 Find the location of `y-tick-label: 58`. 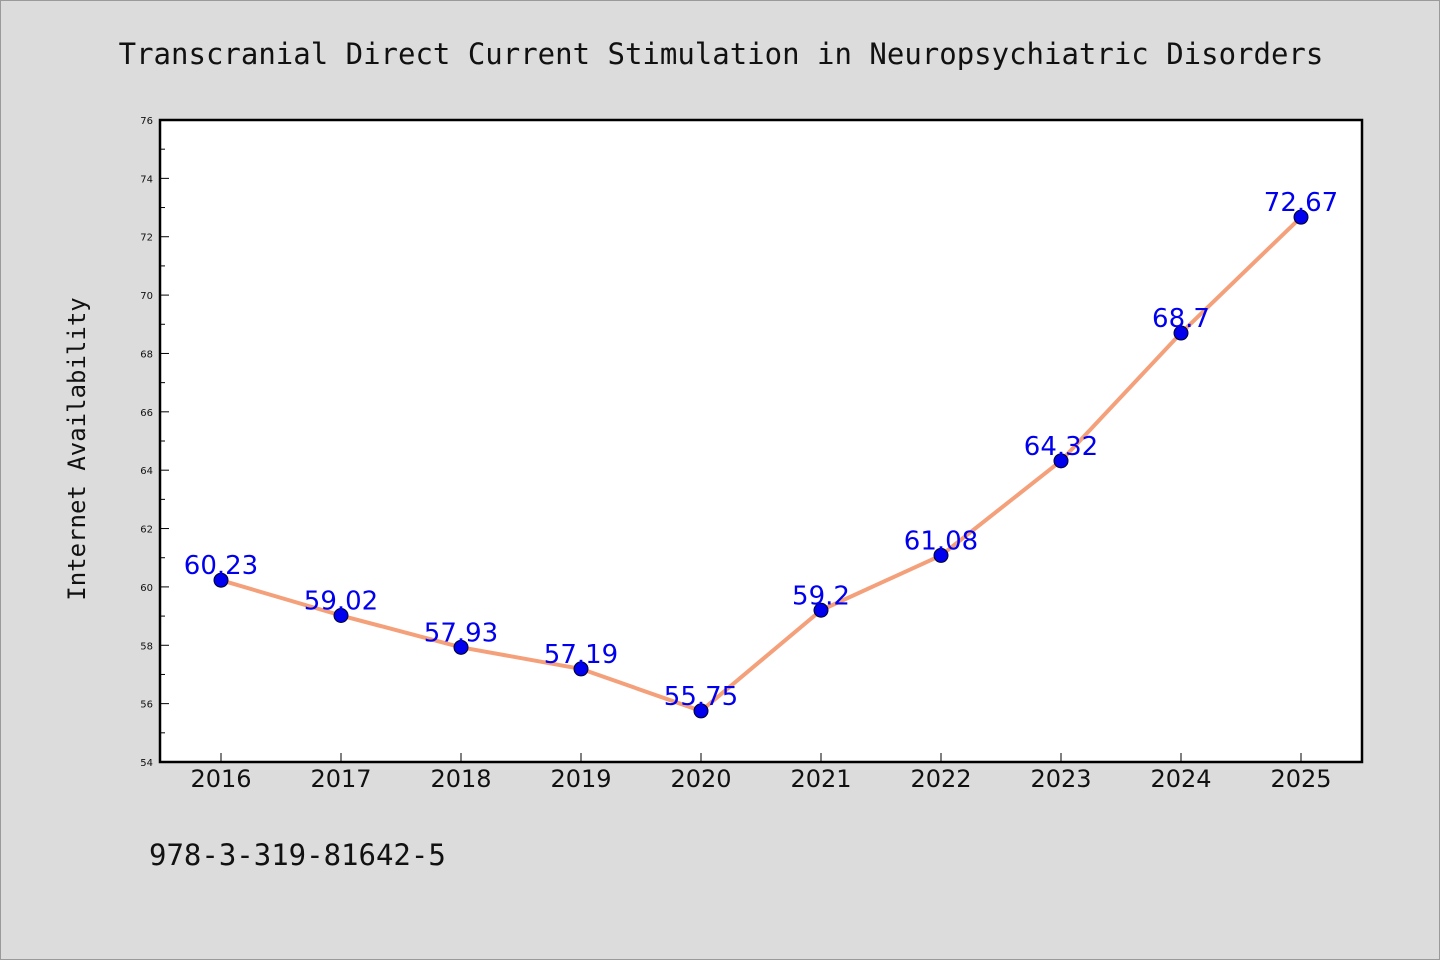

y-tick-label: 58 is located at coordinates (146, 646).